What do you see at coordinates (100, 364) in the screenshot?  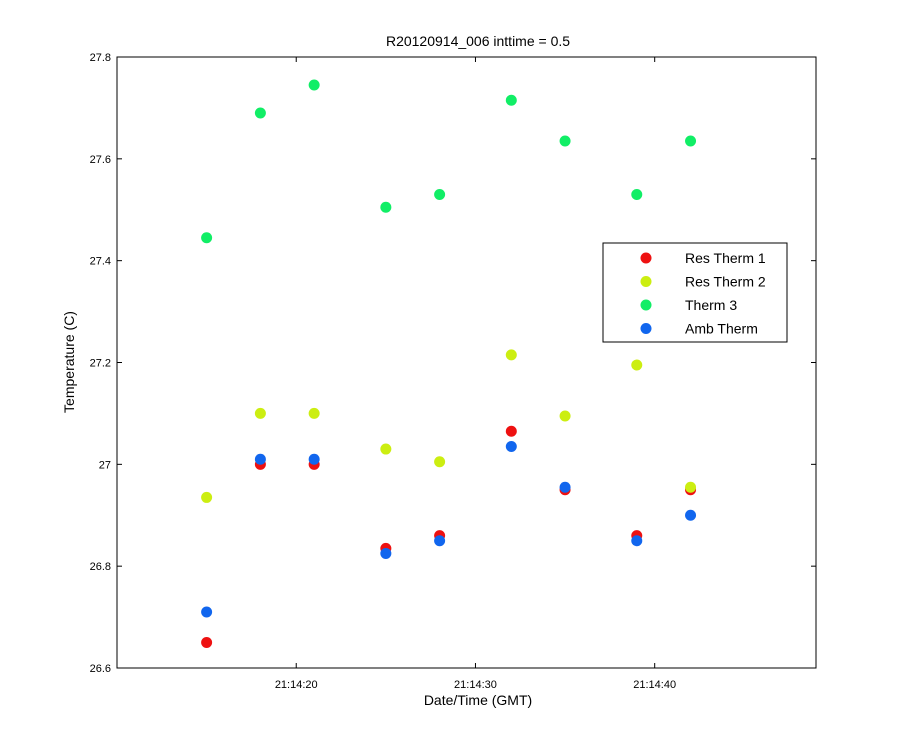 I see `y-tick-label: 27.2` at bounding box center [100, 364].